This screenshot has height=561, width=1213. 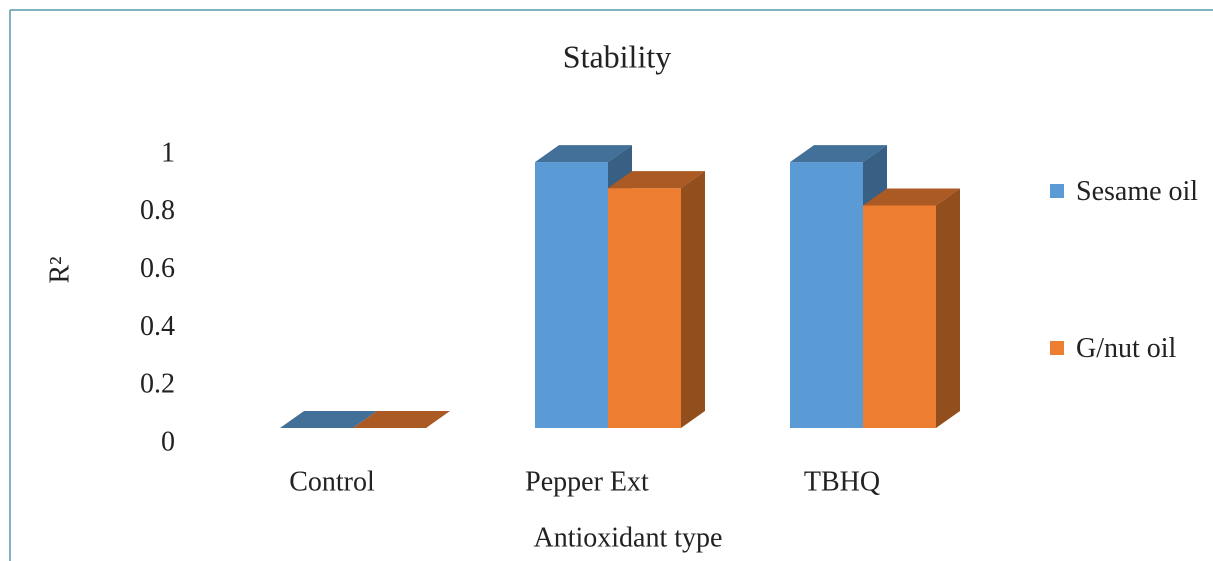 What do you see at coordinates (628, 537) in the screenshot?
I see `x-axis-title: Antioxidant type` at bounding box center [628, 537].